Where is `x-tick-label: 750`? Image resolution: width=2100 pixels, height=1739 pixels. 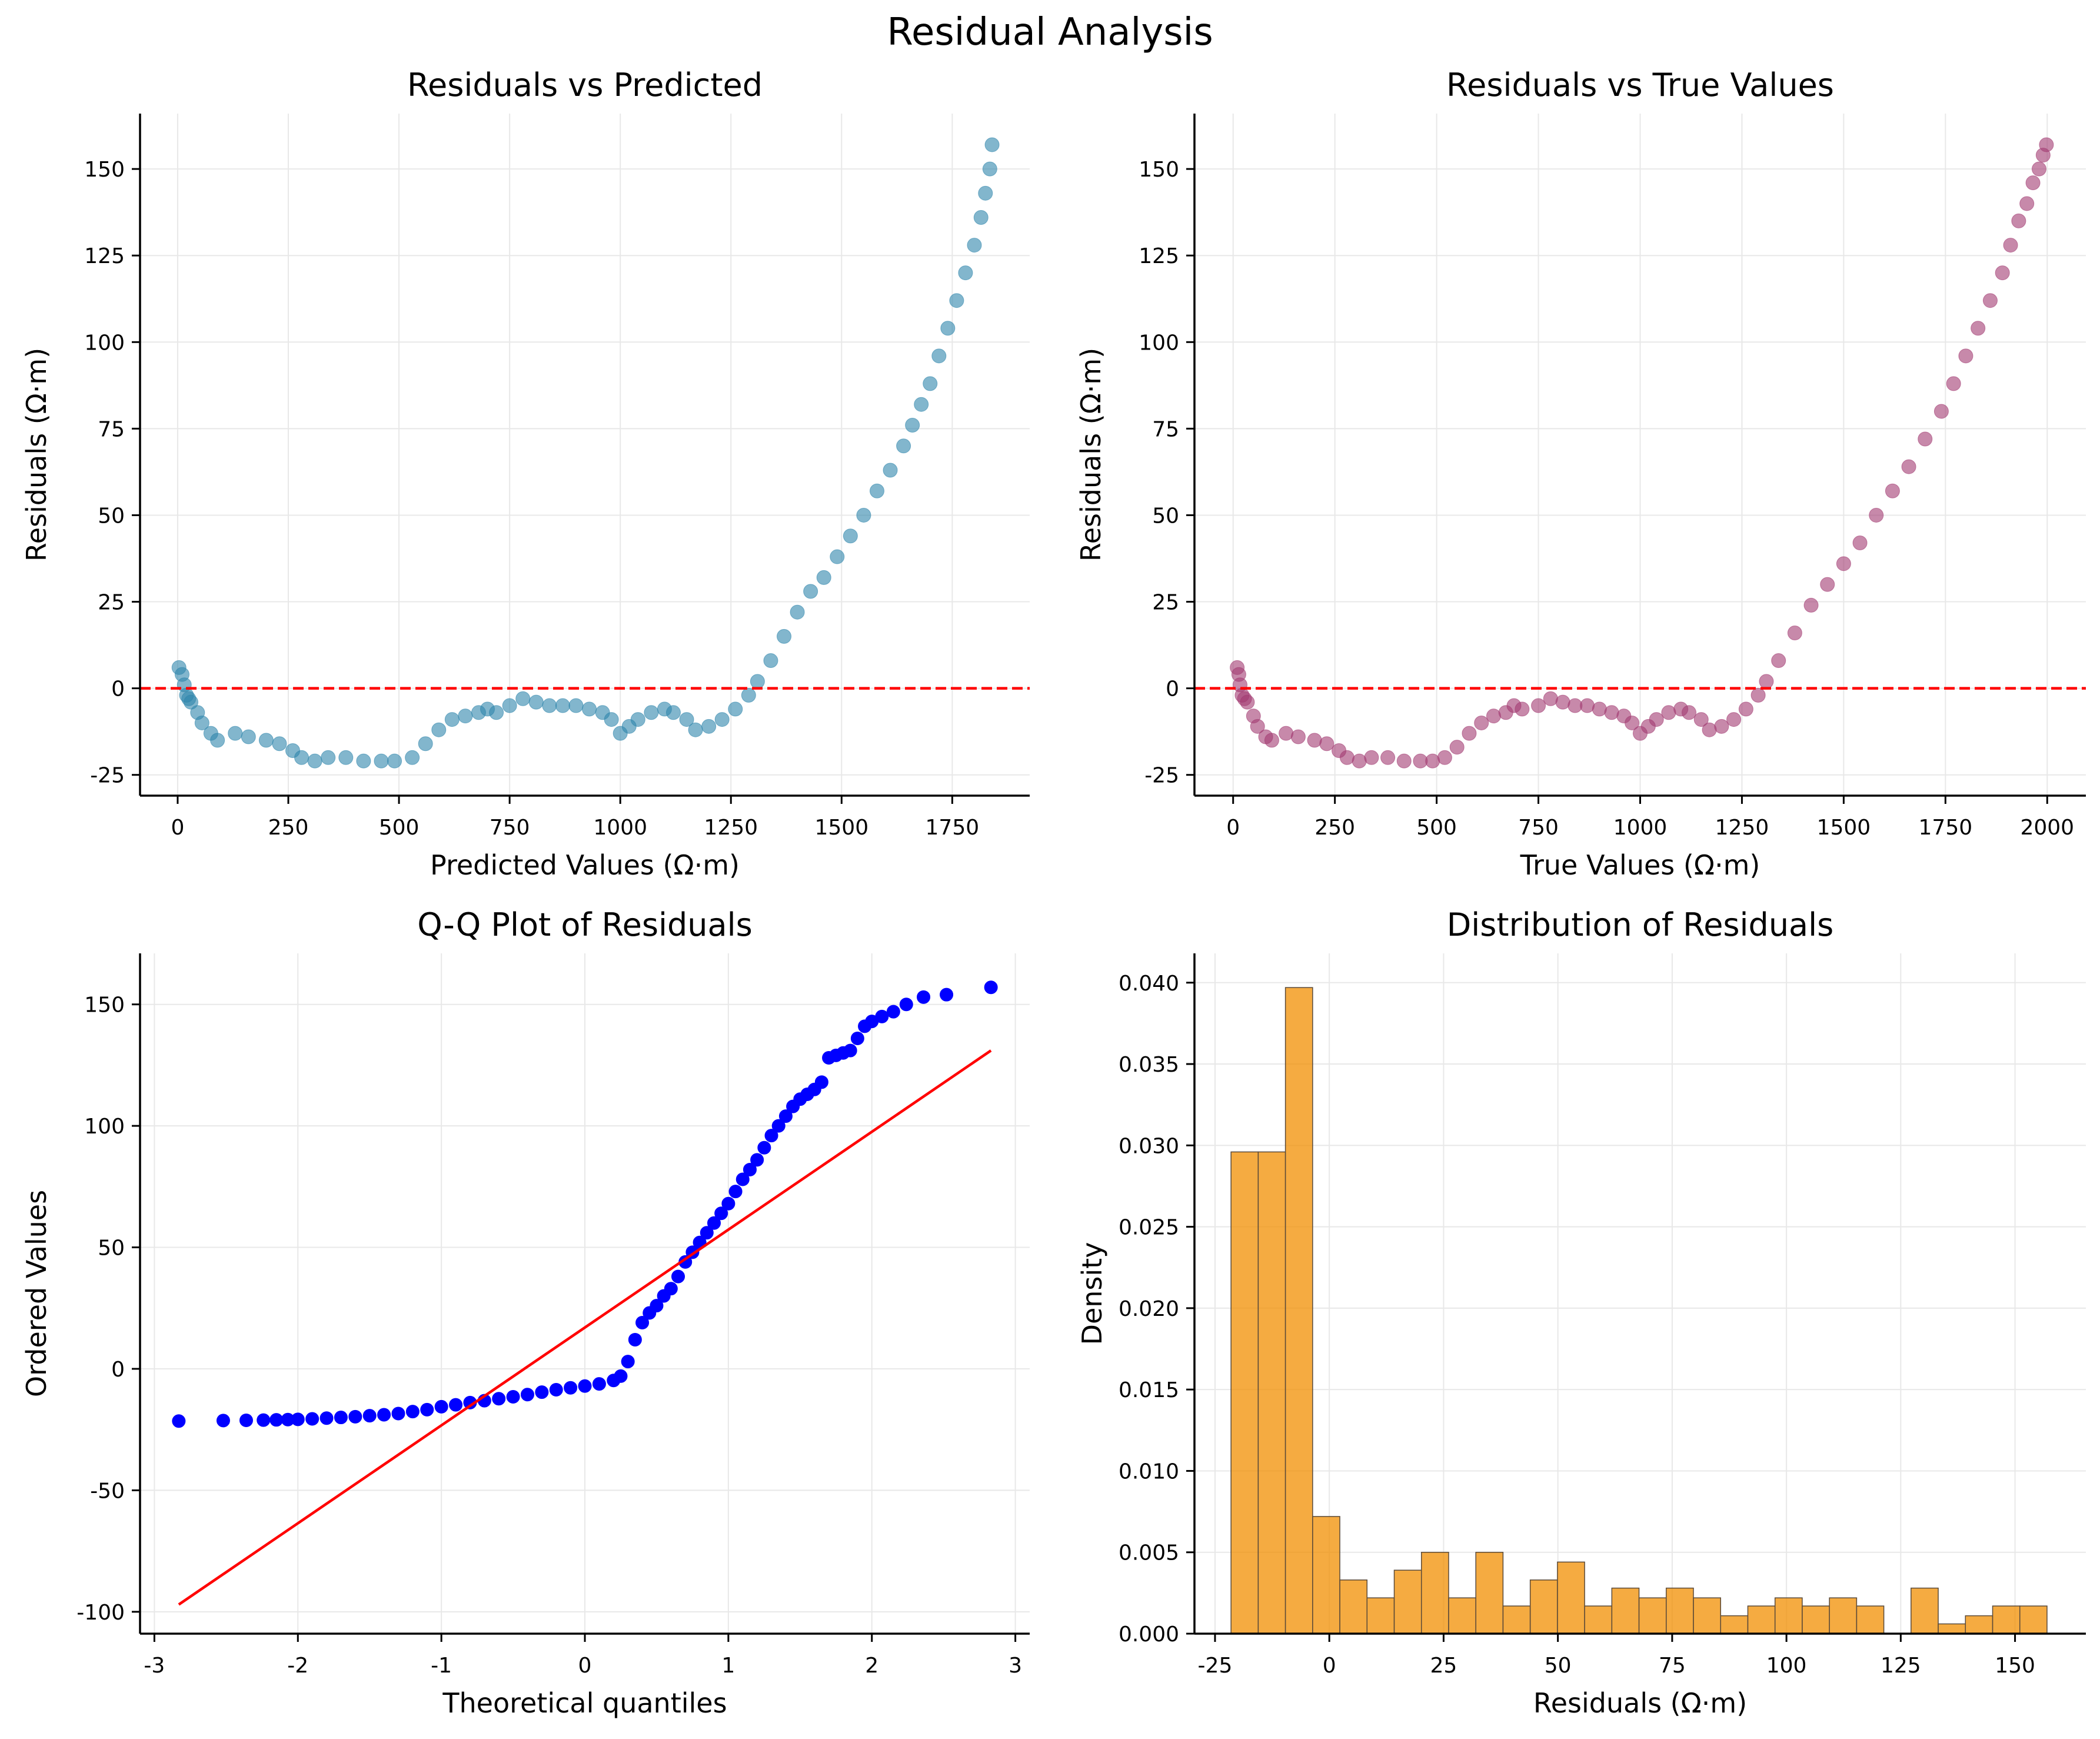 x-tick-label: 750 is located at coordinates (1538, 828).